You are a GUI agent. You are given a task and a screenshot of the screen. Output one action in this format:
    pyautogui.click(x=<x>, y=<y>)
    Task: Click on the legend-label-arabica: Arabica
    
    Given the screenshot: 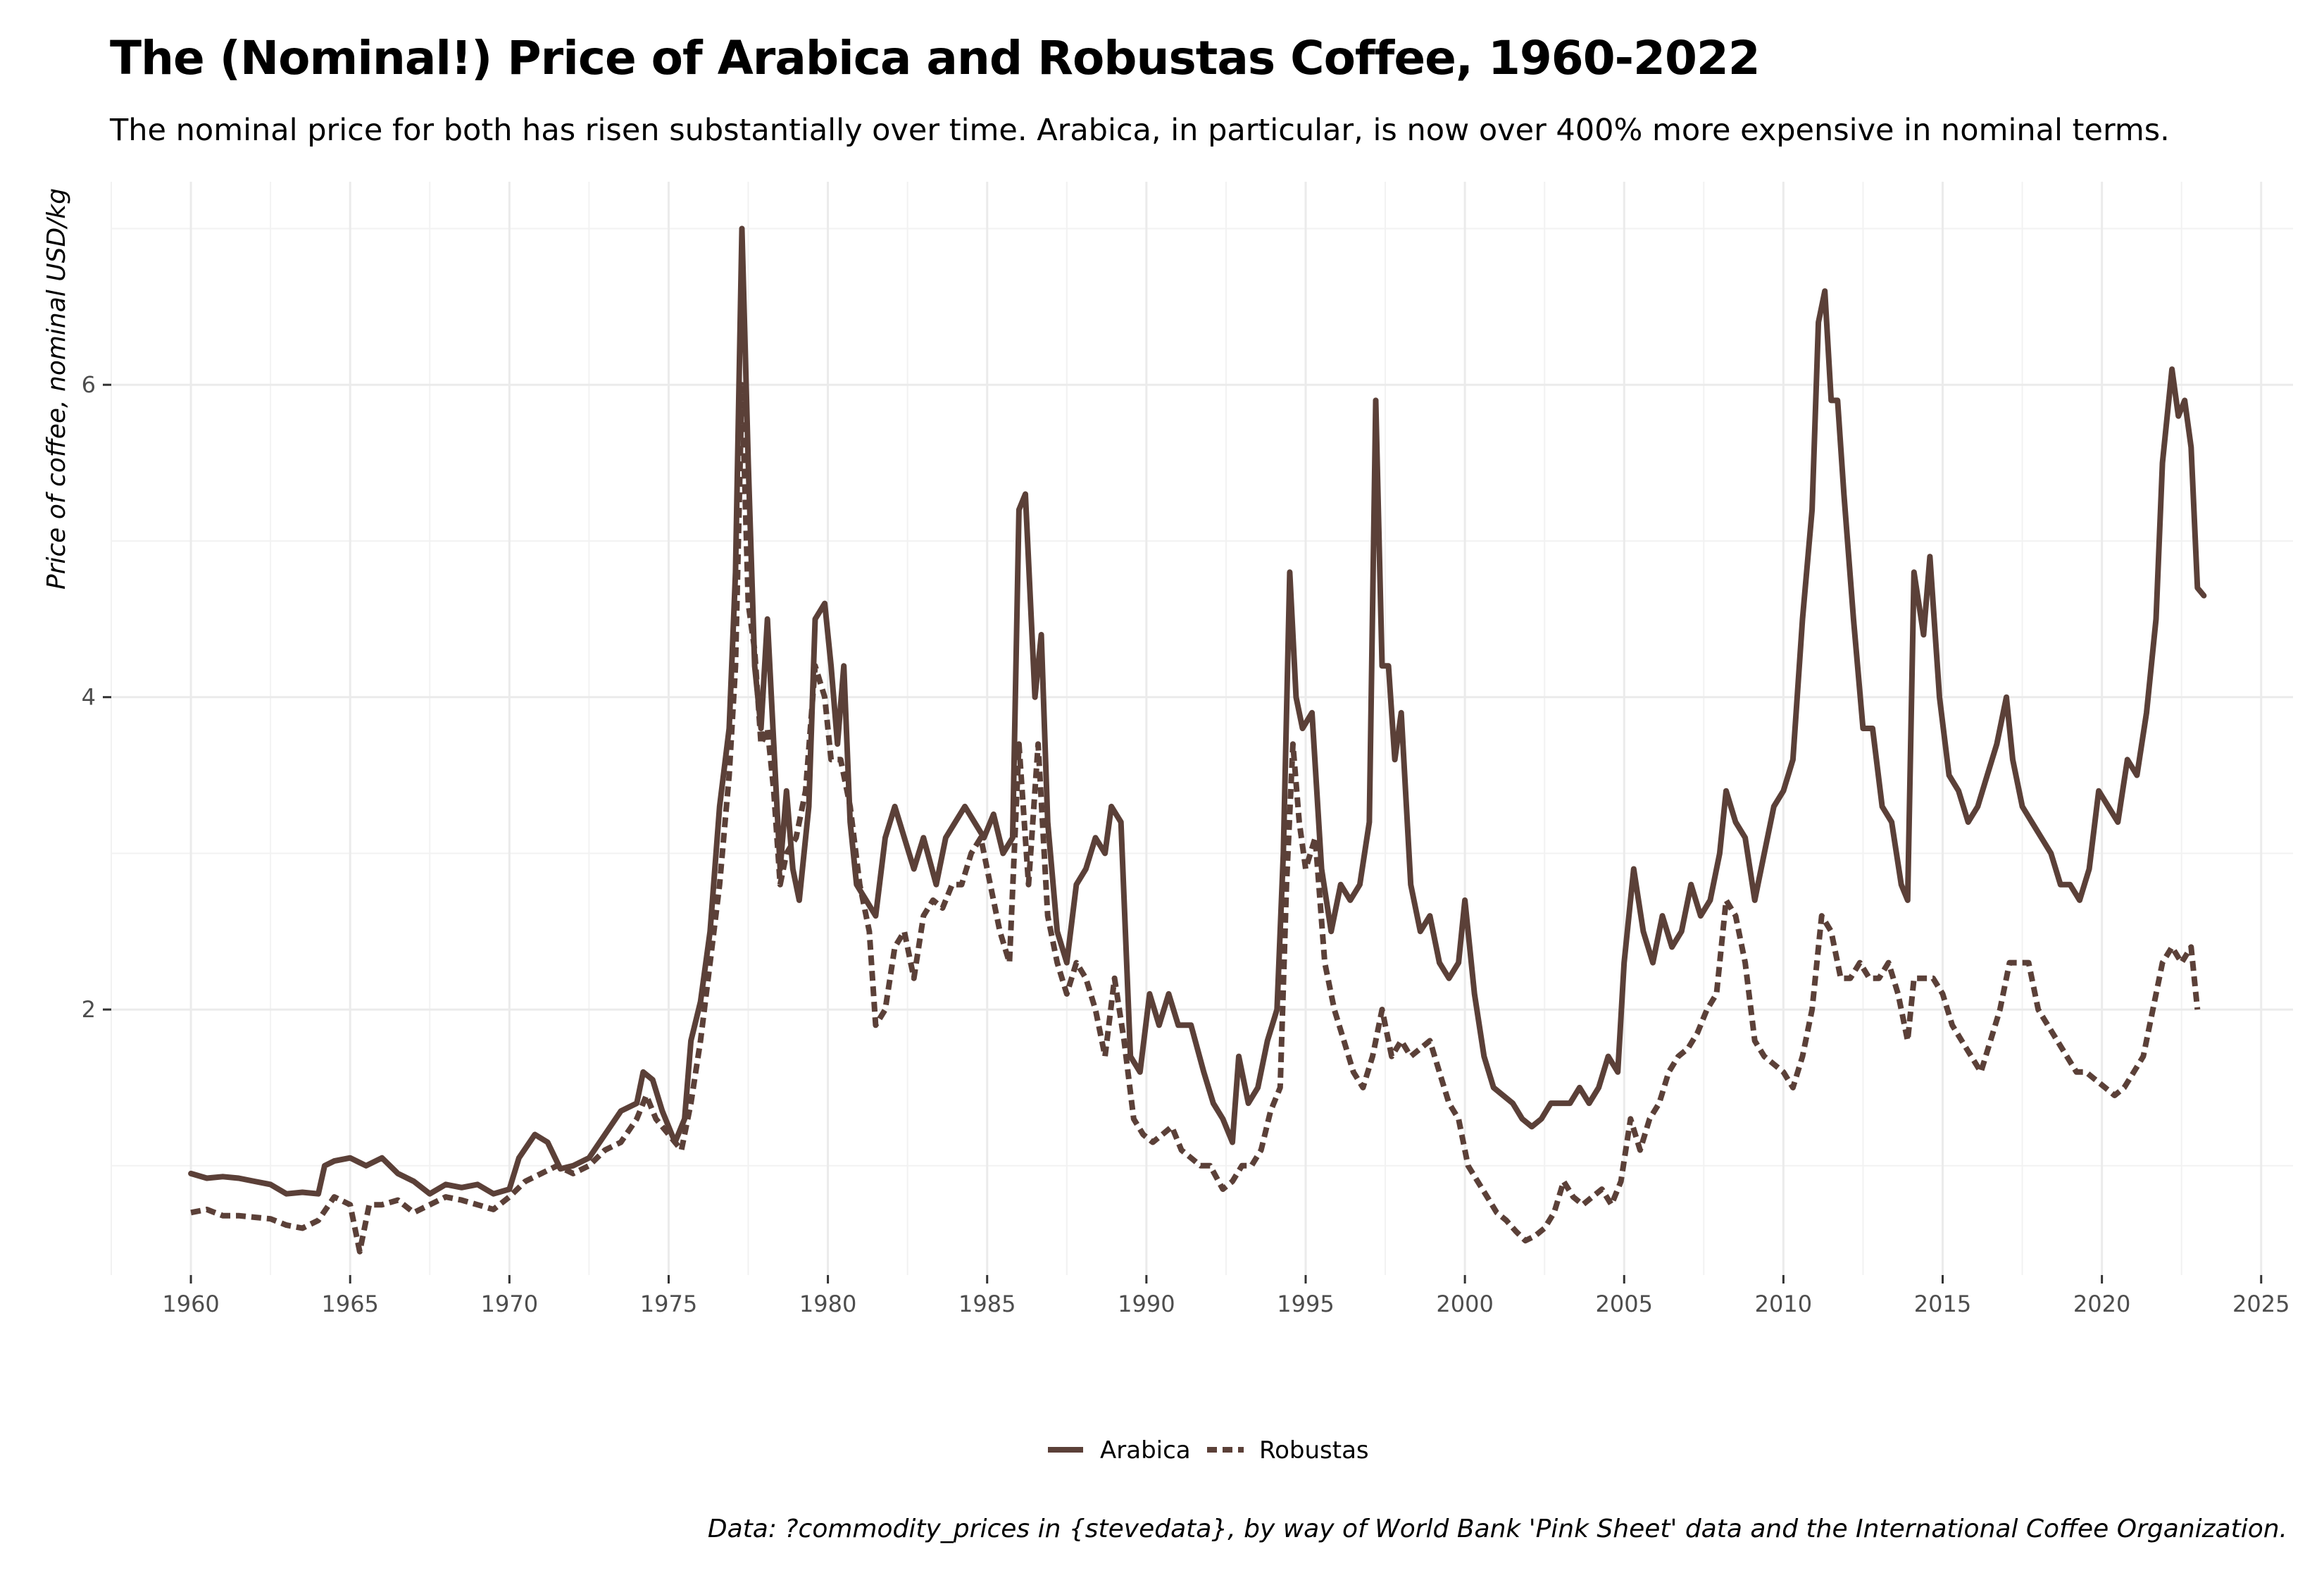 What is the action you would take?
    pyautogui.click(x=1145, y=1450)
    